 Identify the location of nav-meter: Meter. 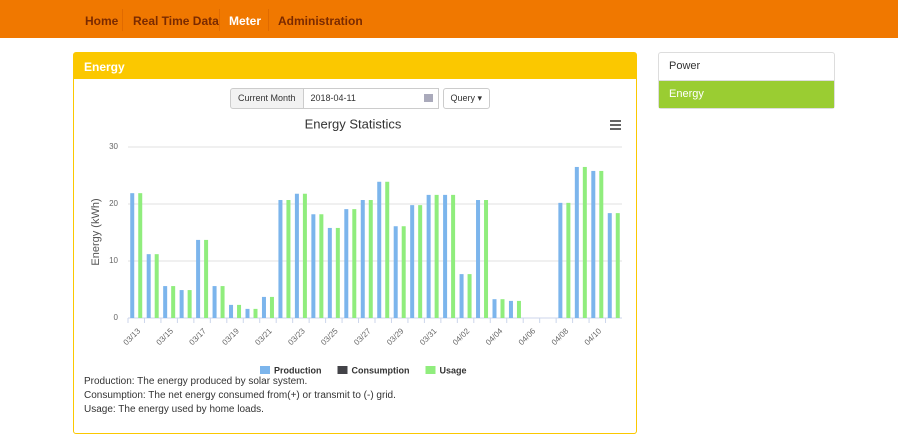
(245, 21).